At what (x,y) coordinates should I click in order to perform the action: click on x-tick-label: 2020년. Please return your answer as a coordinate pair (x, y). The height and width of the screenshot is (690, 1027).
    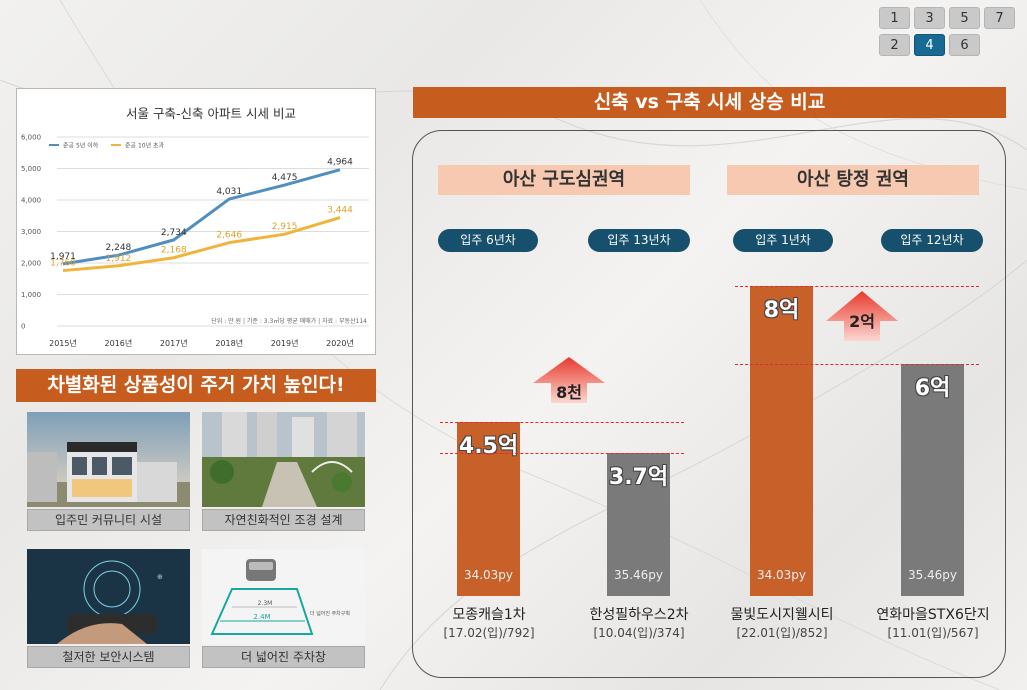
    Looking at the image, I should click on (340, 343).